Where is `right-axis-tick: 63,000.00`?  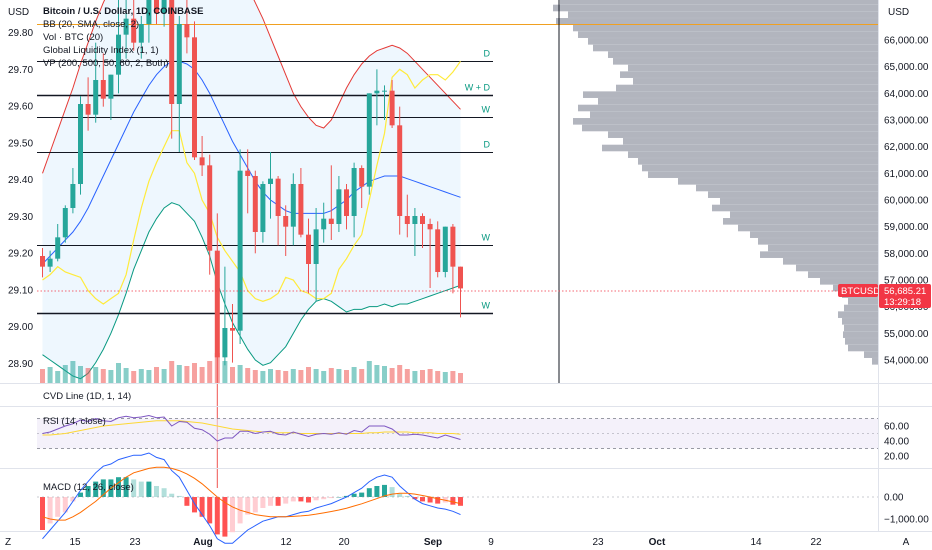
right-axis-tick: 63,000.00 is located at coordinates (906, 121).